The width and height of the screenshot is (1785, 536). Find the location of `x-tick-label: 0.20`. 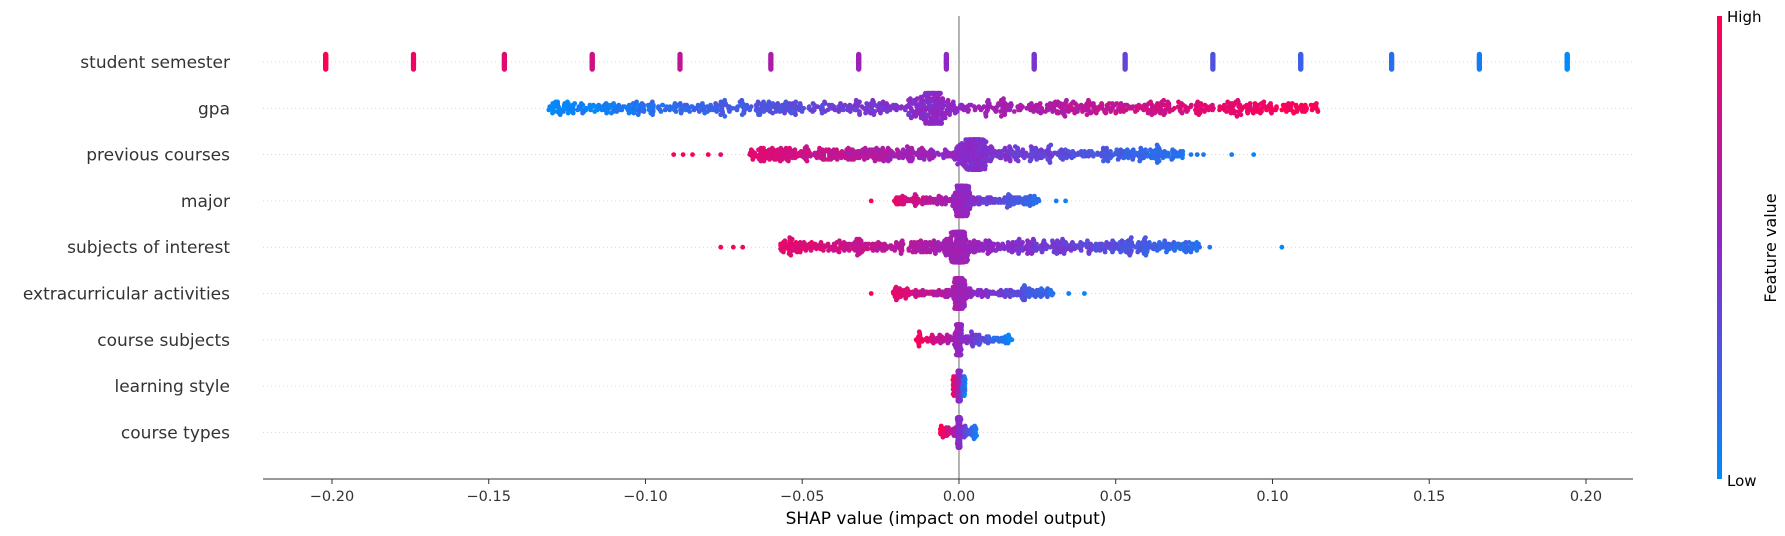

x-tick-label: 0.20 is located at coordinates (1586, 497).